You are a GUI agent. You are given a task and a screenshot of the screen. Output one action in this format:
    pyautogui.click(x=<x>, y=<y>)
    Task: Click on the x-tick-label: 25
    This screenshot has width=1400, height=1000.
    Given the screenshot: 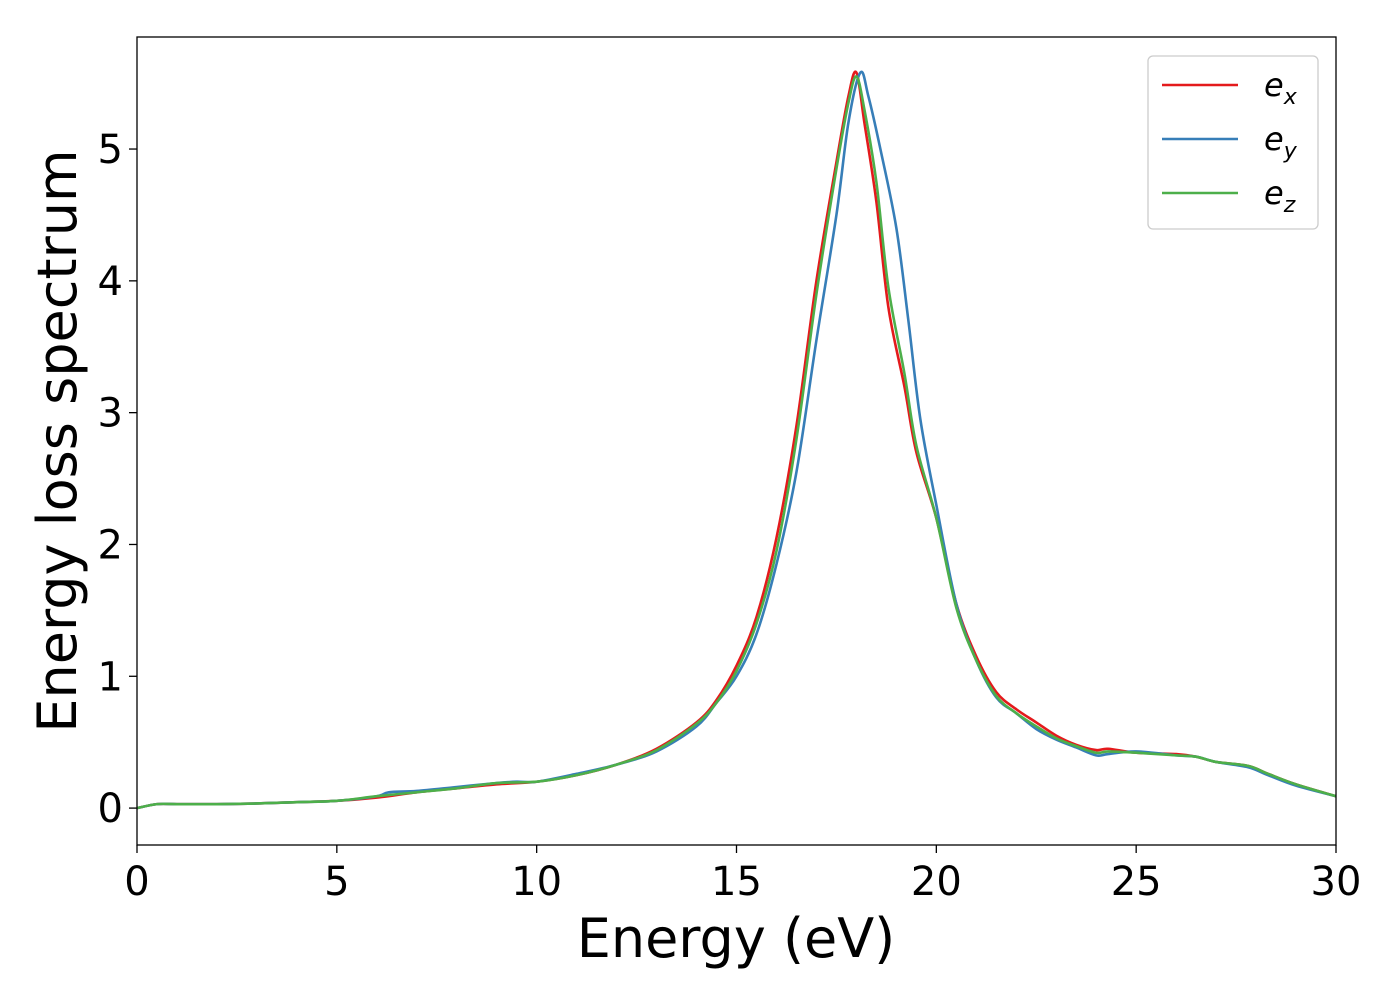 What is the action you would take?
    pyautogui.click(x=1136, y=882)
    